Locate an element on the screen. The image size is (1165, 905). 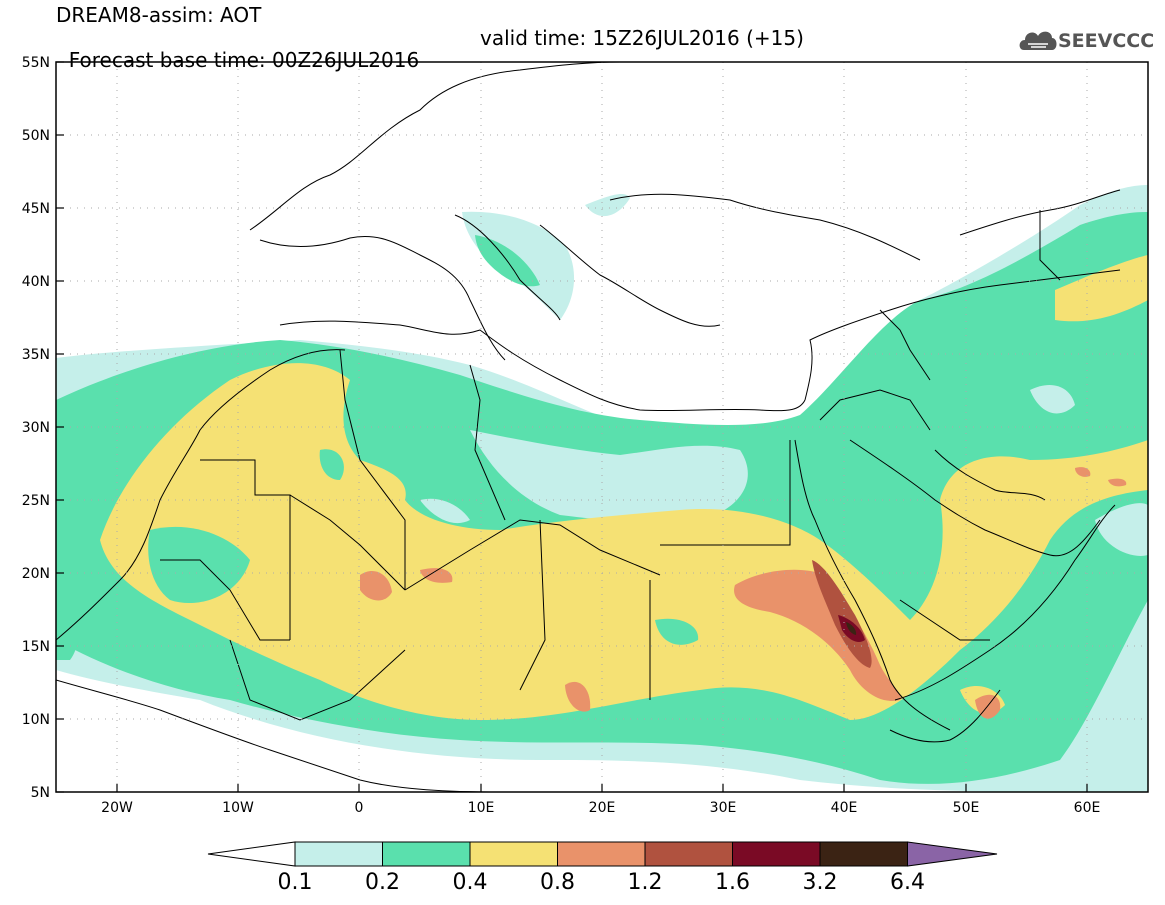
lon-label: 10E is located at coordinates (481, 808).